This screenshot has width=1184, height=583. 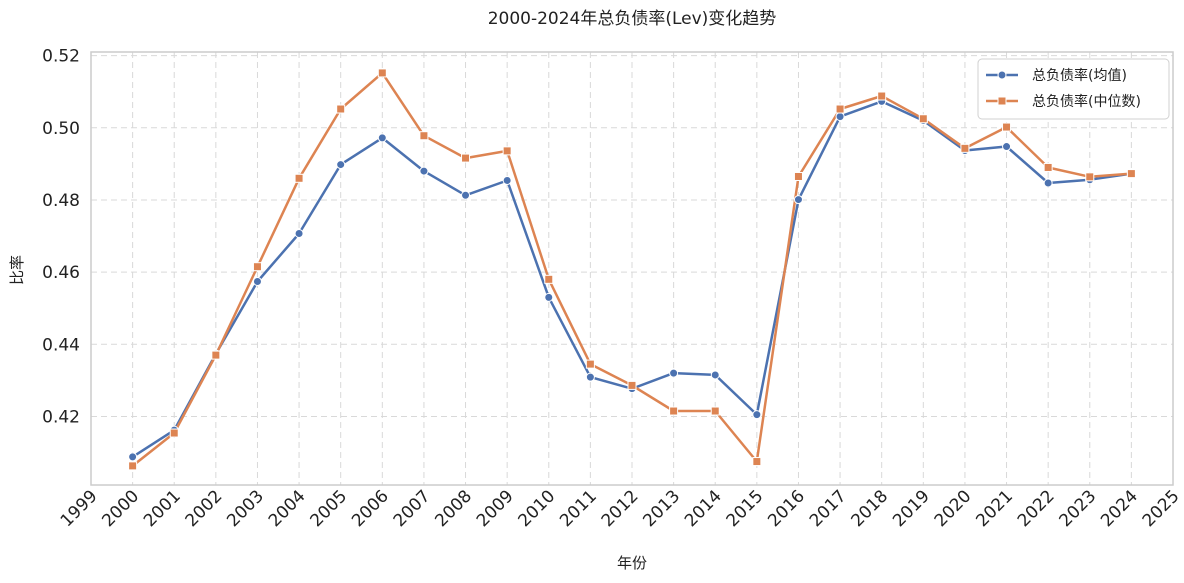 I want to click on x-tick-label: 2022, so click(x=1036, y=508).